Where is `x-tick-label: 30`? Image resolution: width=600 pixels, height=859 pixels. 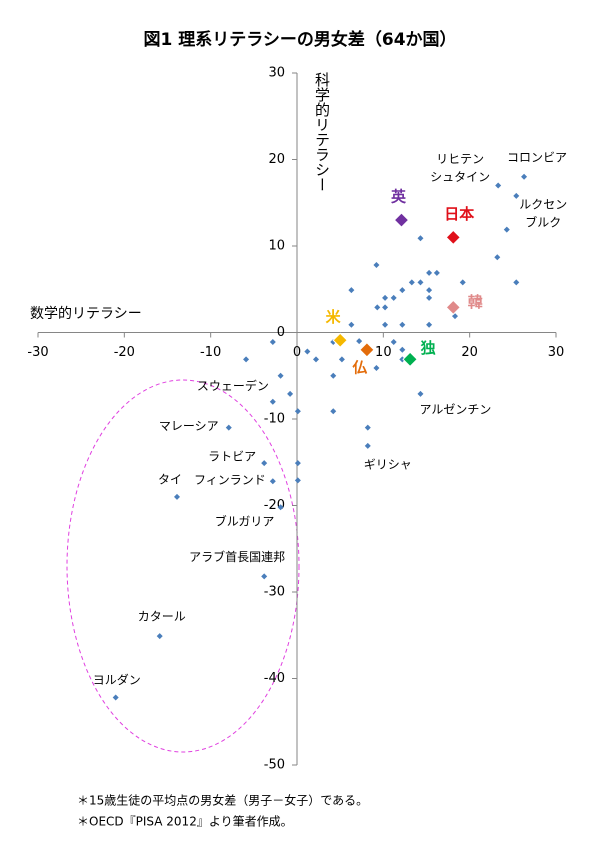 x-tick-label: 30 is located at coordinates (556, 352).